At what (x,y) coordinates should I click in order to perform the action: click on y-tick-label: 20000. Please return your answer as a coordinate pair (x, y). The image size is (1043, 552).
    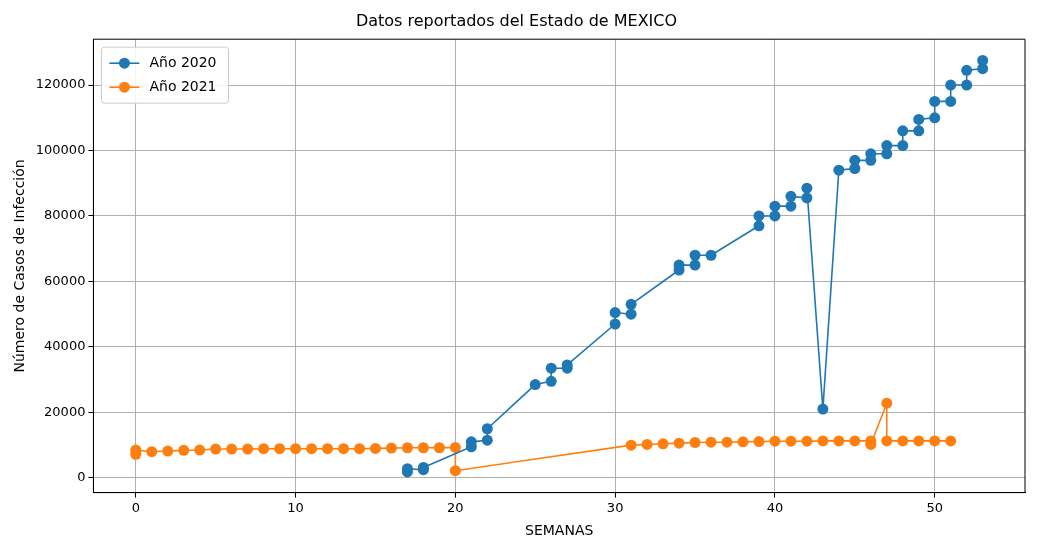
    Looking at the image, I should click on (65, 411).